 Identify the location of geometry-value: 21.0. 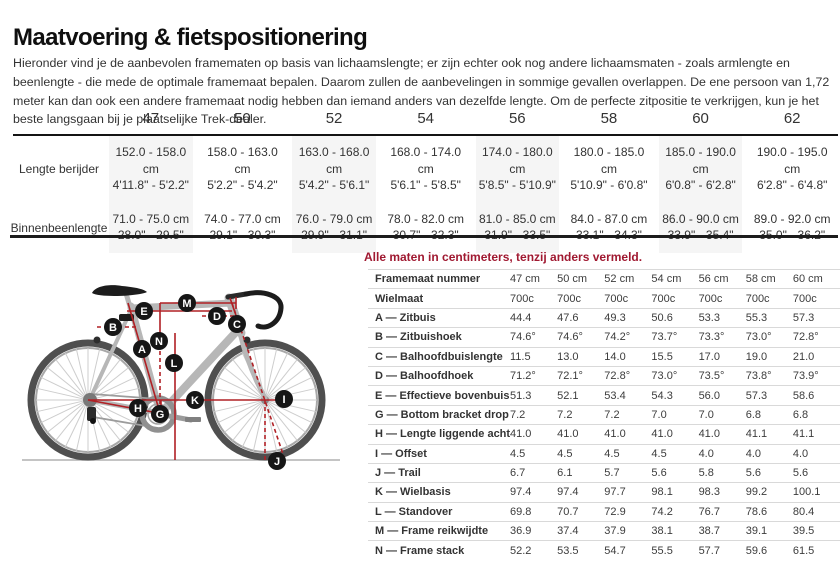
(803, 356).